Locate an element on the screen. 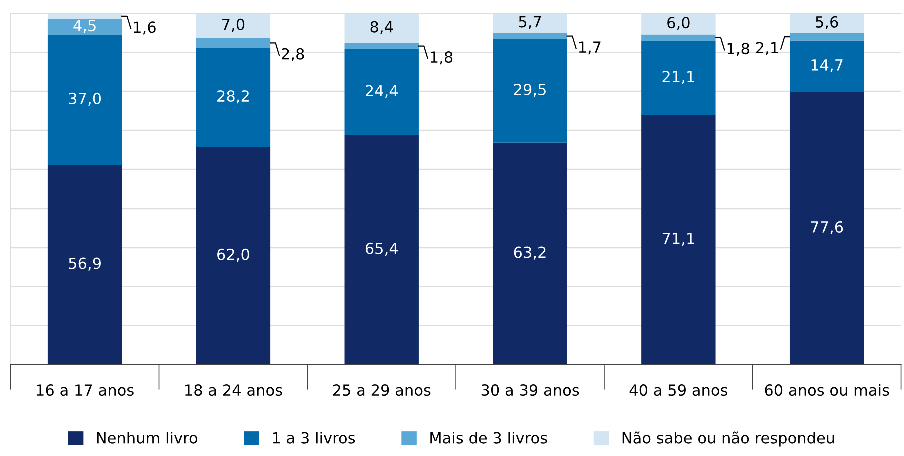 The image size is (904, 456). data-label: 2,1 is located at coordinates (767, 49).